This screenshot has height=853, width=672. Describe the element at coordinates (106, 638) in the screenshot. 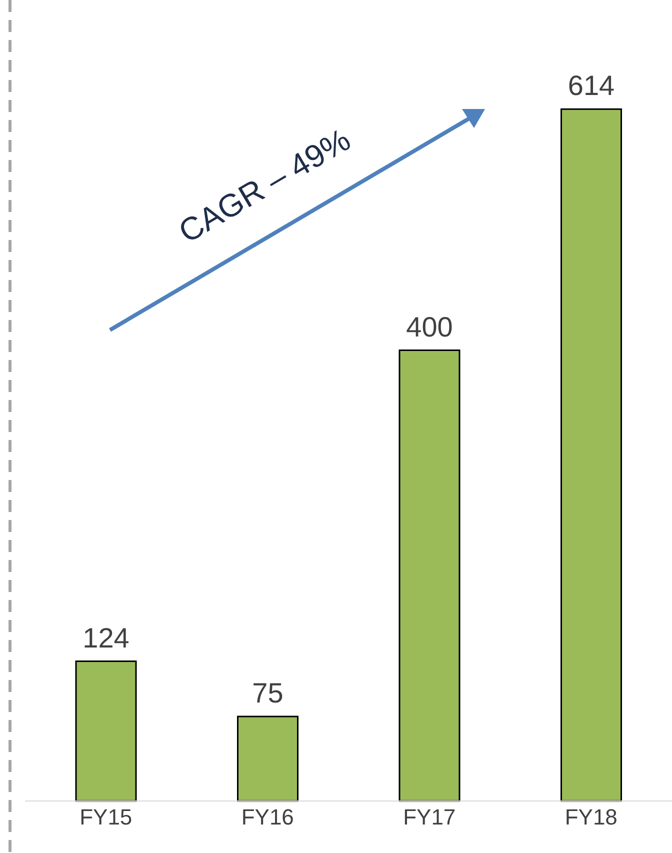

I see `data-label: 124` at that location.